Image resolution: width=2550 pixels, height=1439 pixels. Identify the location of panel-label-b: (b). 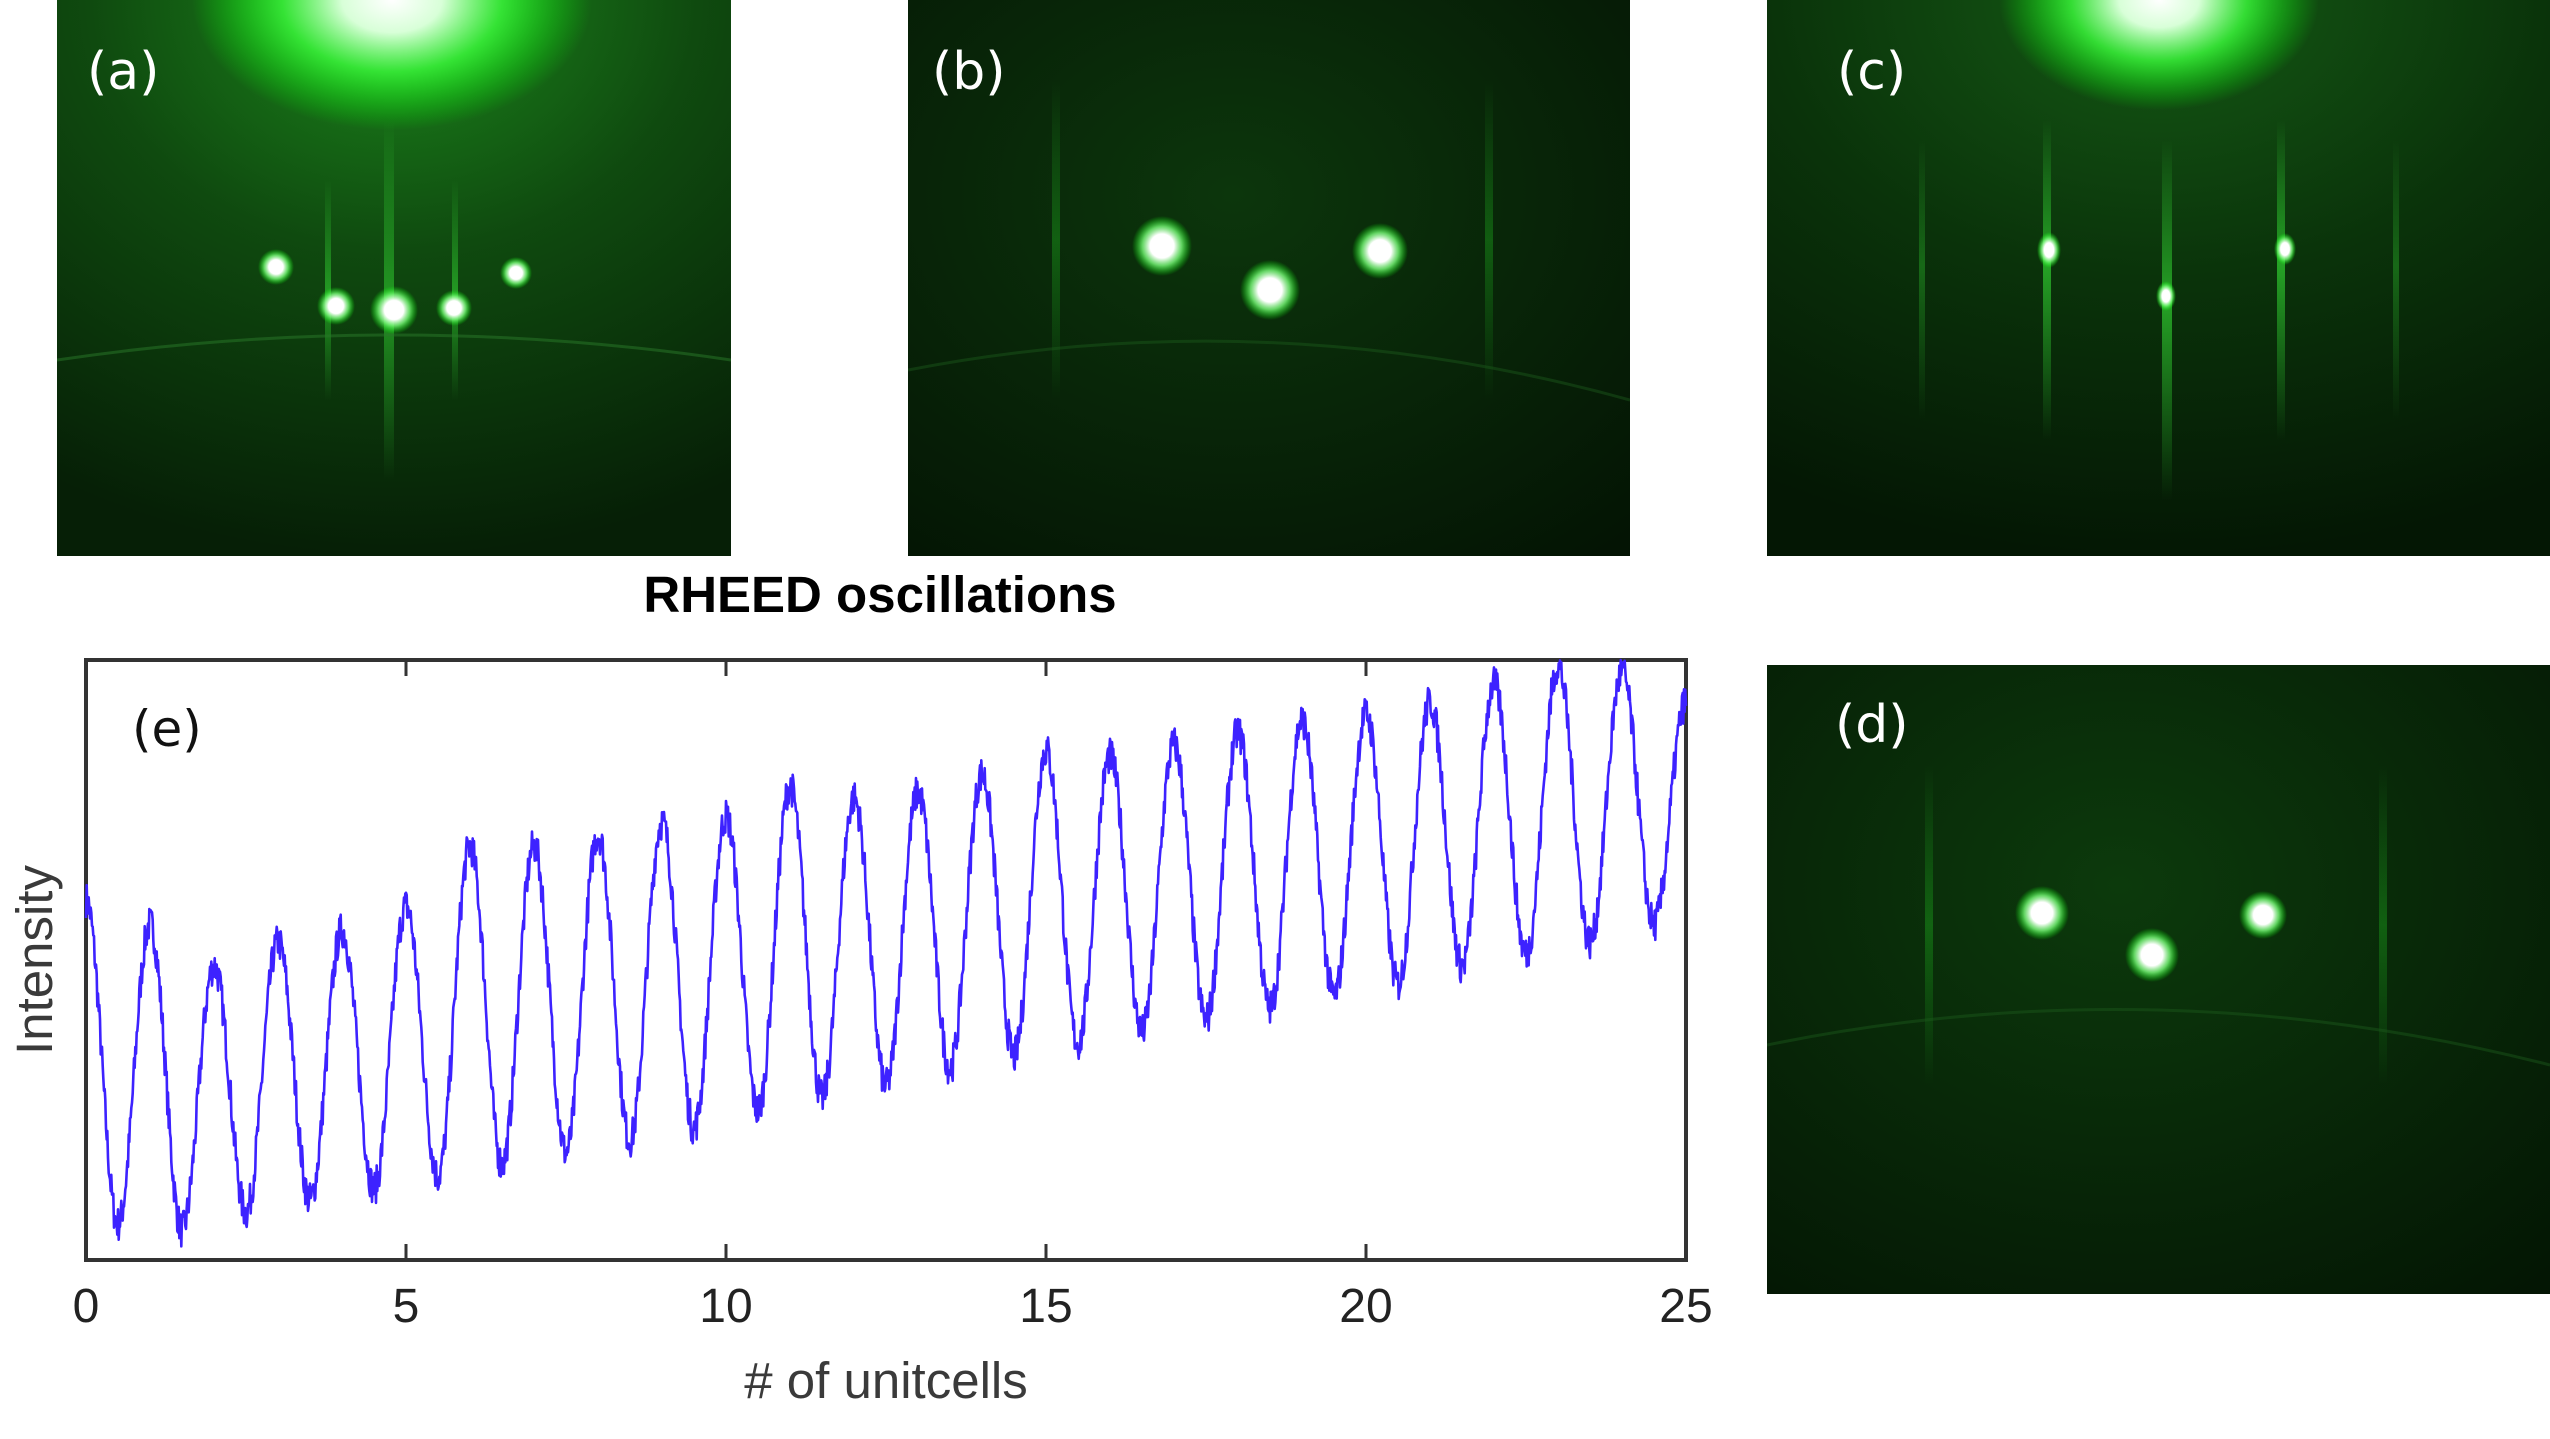
(969, 72).